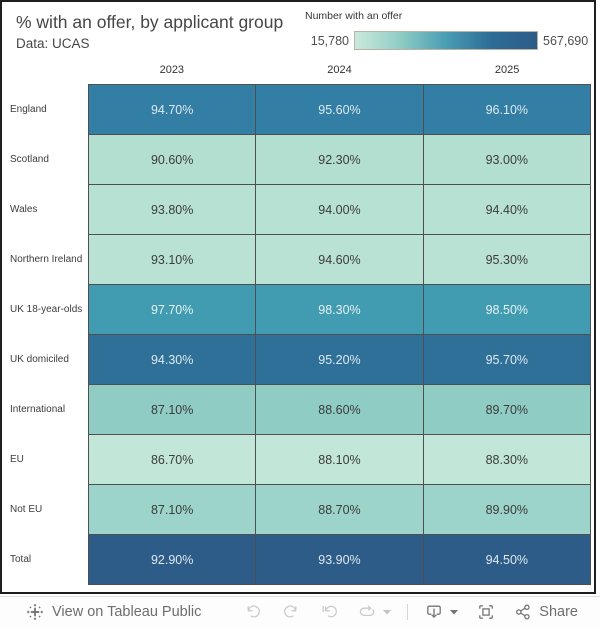  I want to click on column-header: 2023, so click(172, 70).